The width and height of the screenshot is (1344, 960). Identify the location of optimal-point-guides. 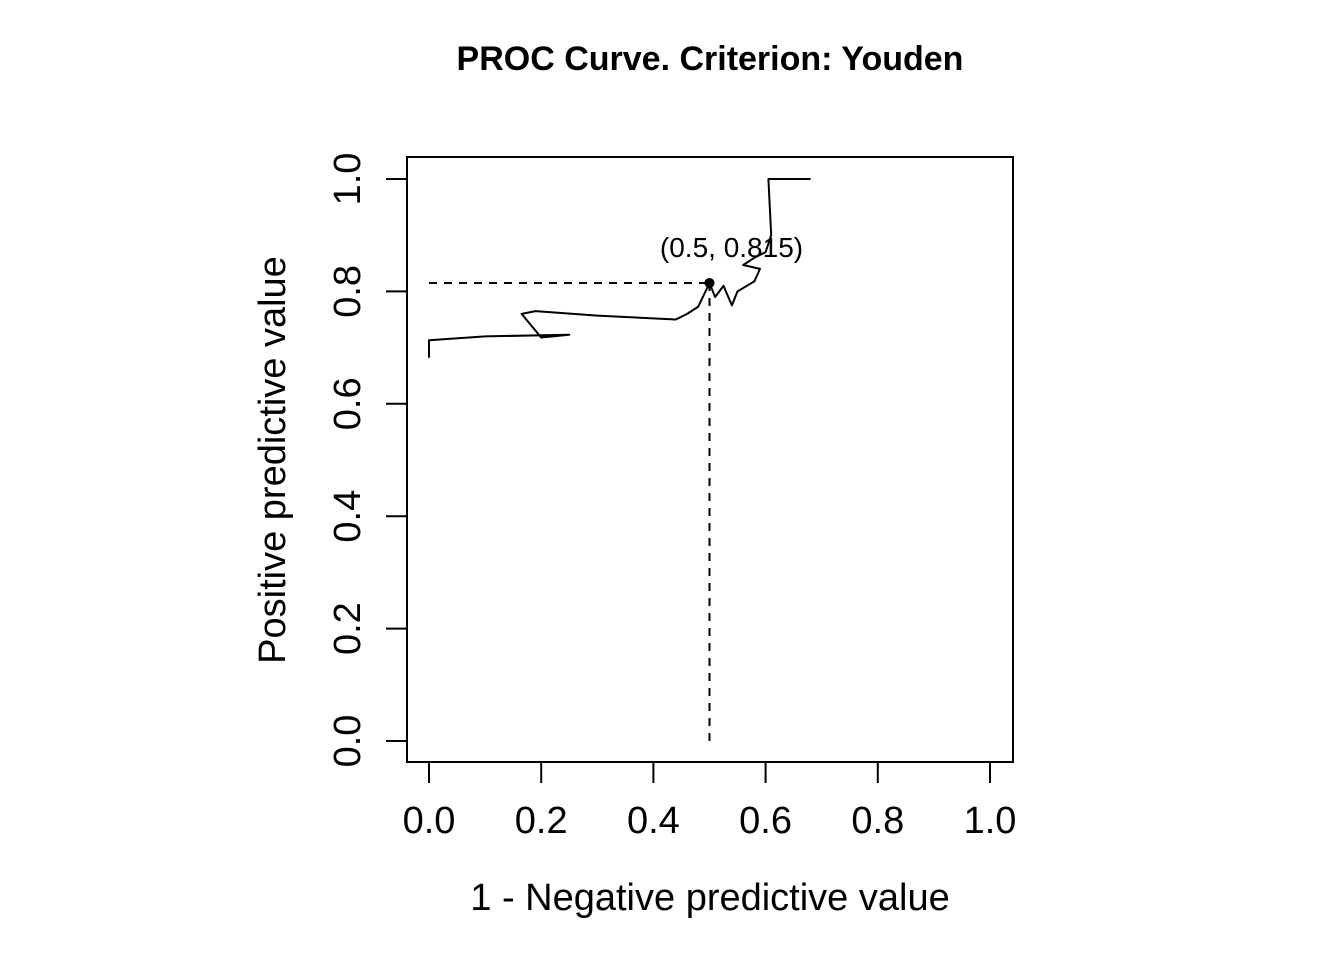
(570, 511).